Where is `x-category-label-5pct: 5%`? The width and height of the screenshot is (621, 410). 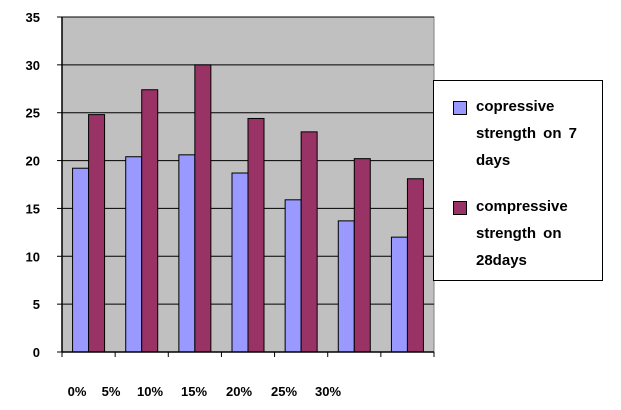 x-category-label-5pct: 5% is located at coordinates (111, 391).